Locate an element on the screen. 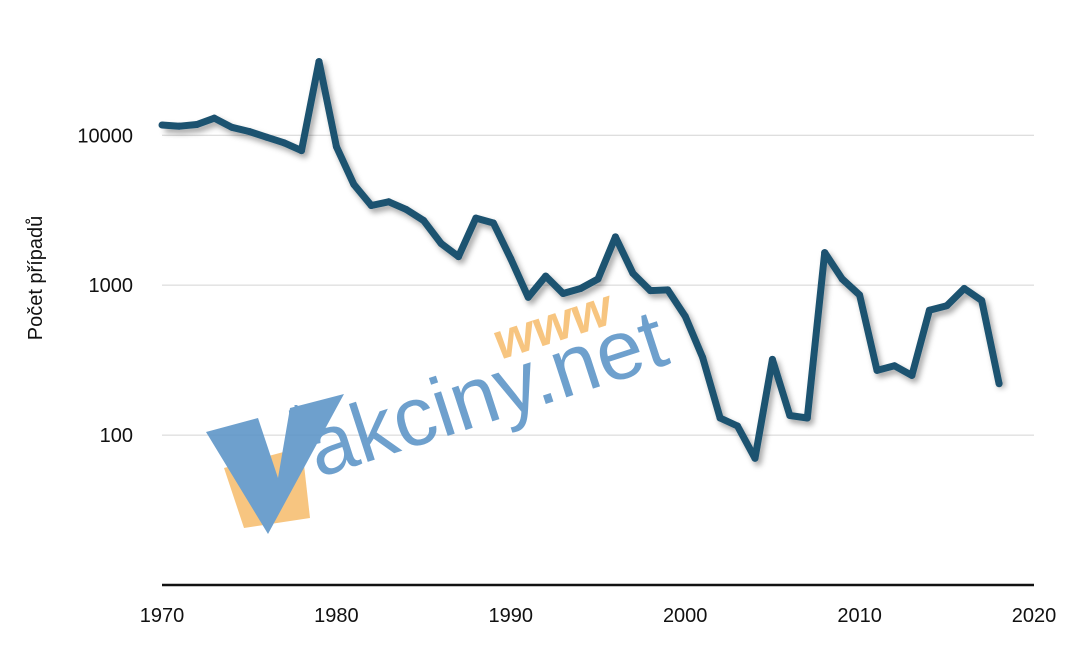 The image size is (1092, 660). y-tick-labels: 100 1000 10000 is located at coordinates (105, 286).